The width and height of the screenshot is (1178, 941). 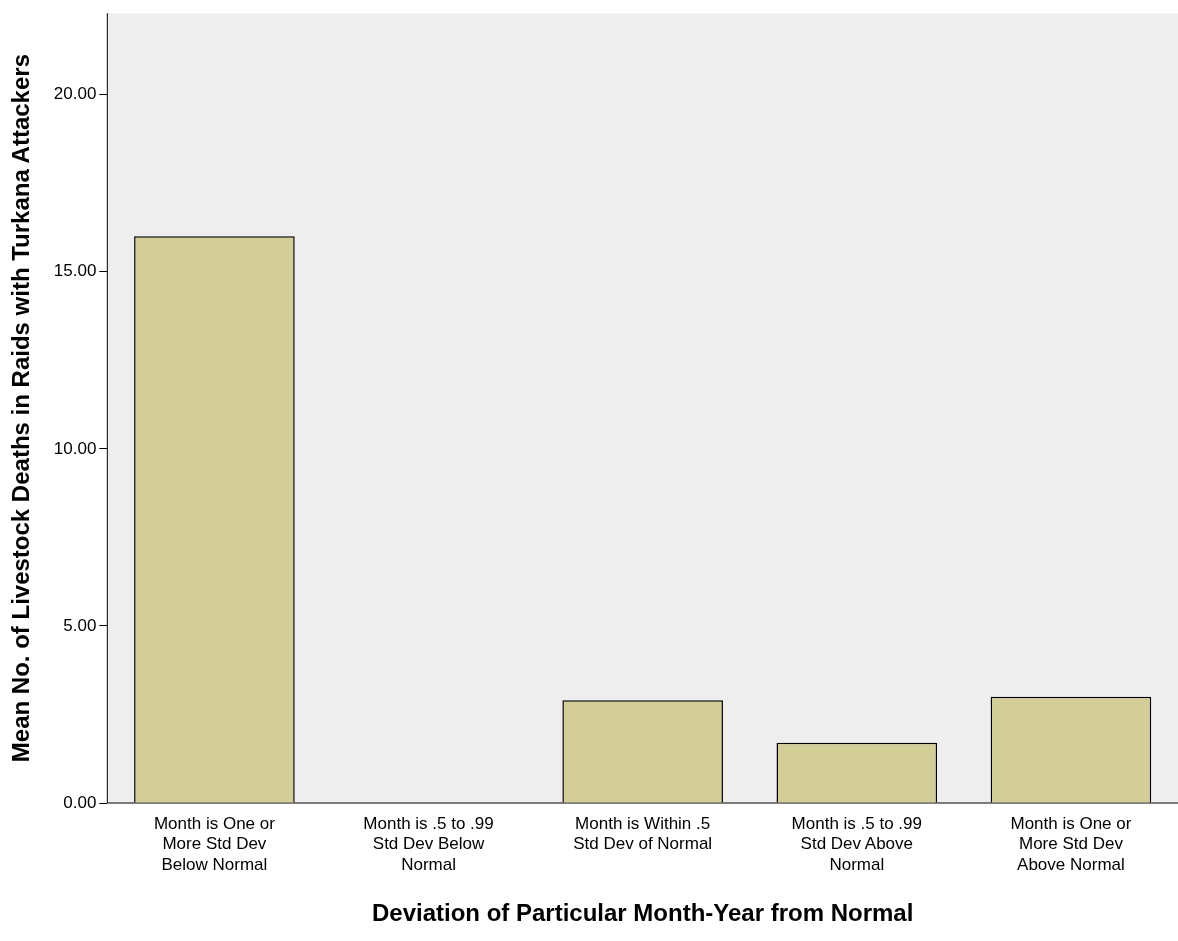 What do you see at coordinates (80, 802) in the screenshot?
I see `y-tick-label: 0.00` at bounding box center [80, 802].